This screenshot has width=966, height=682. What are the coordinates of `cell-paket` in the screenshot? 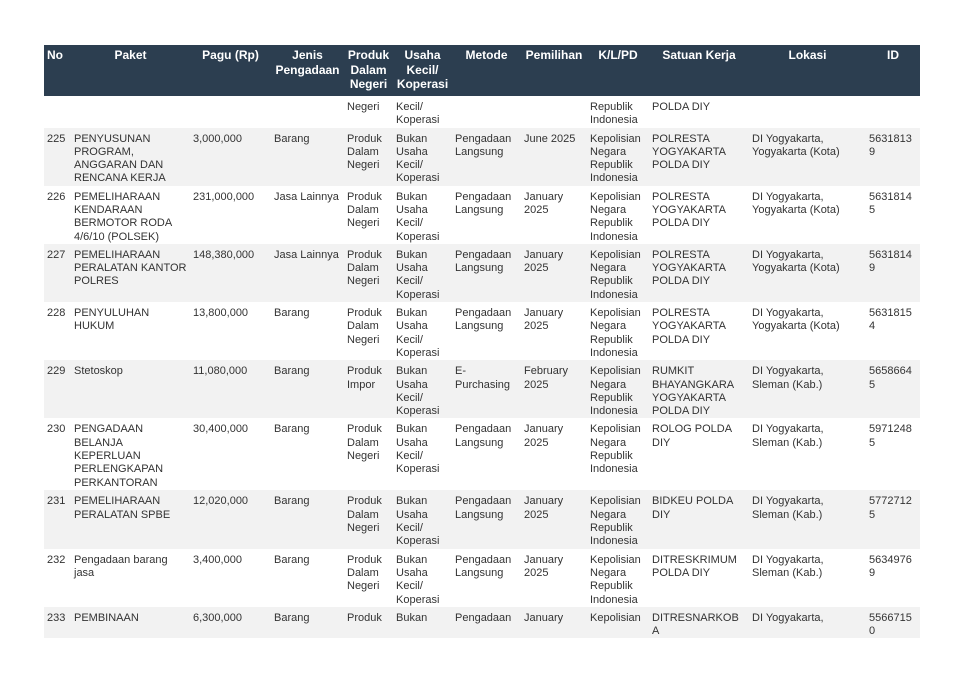 It's located at (130, 112).